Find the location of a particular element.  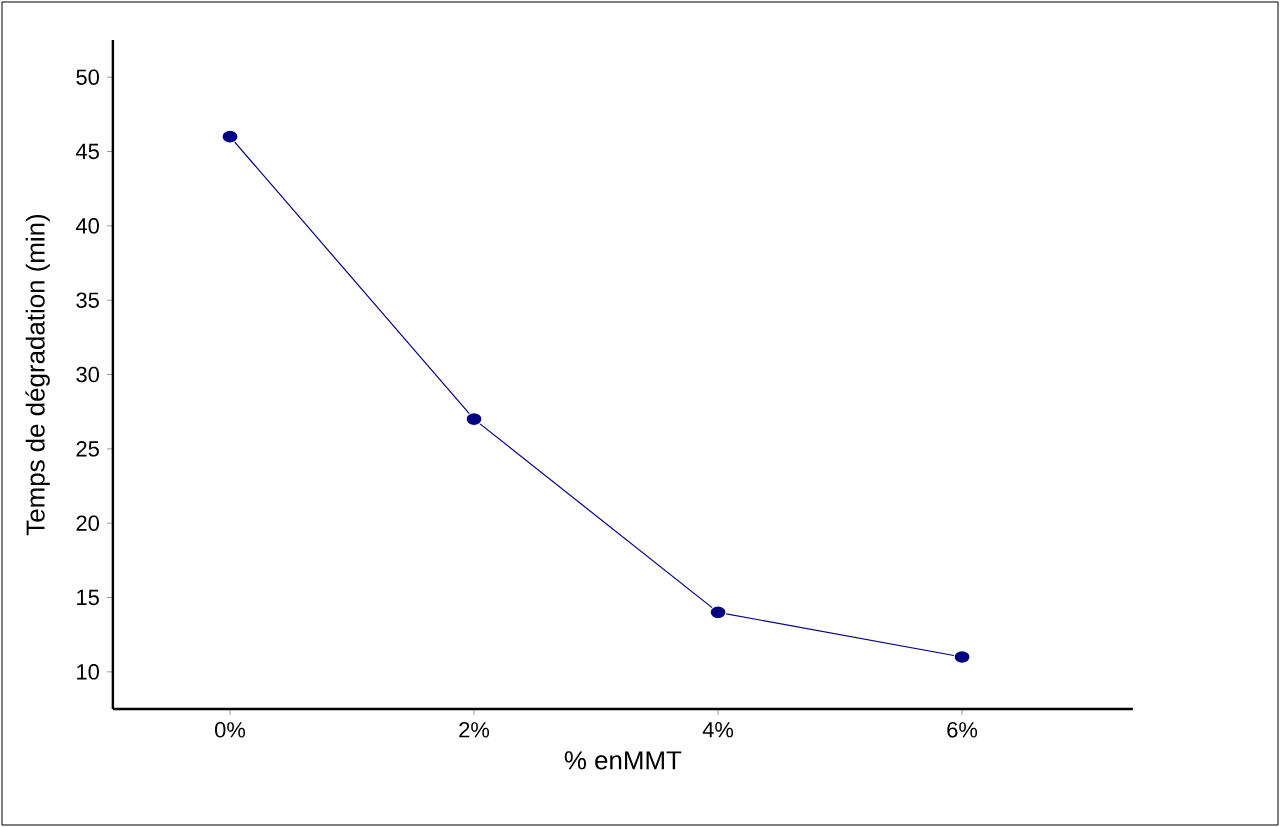

y-tick-label: 45 is located at coordinates (87, 151).